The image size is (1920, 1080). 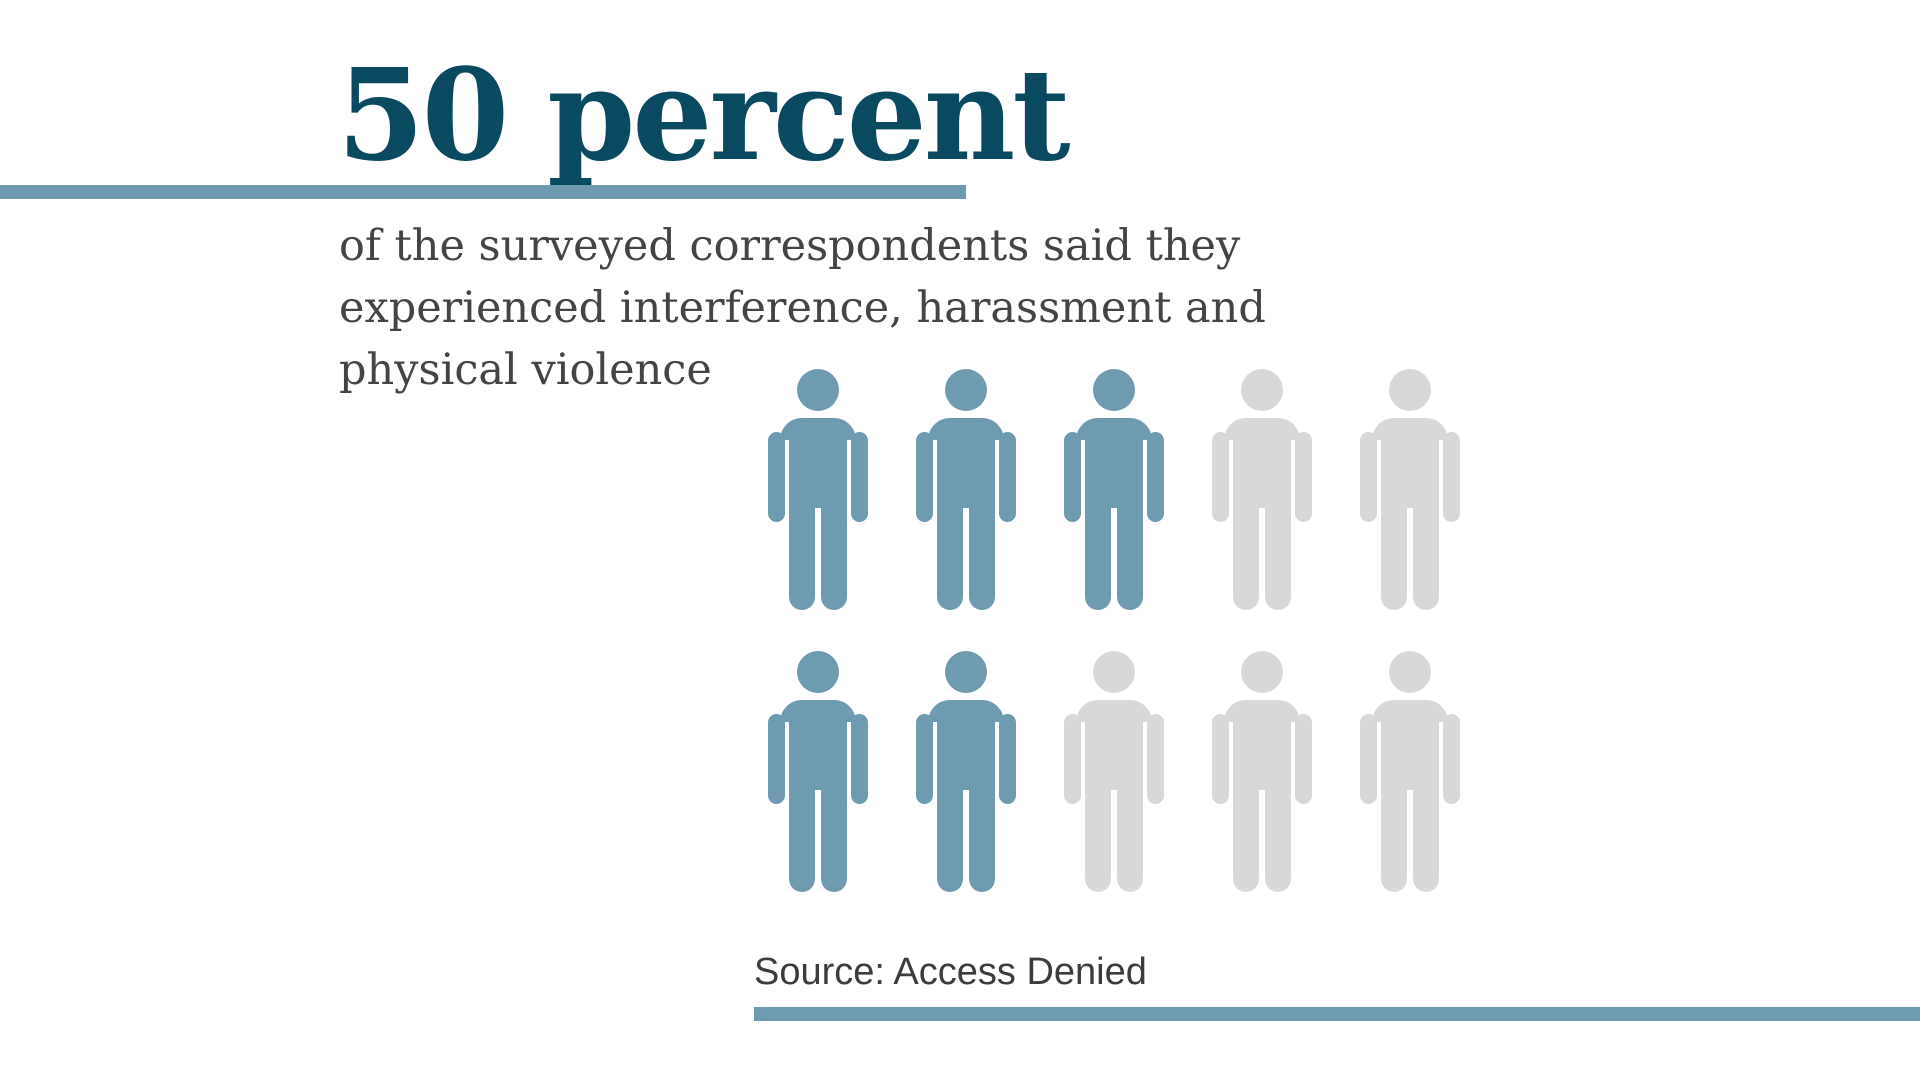 I want to click on headline-stat: 50 percent, so click(x=704, y=115).